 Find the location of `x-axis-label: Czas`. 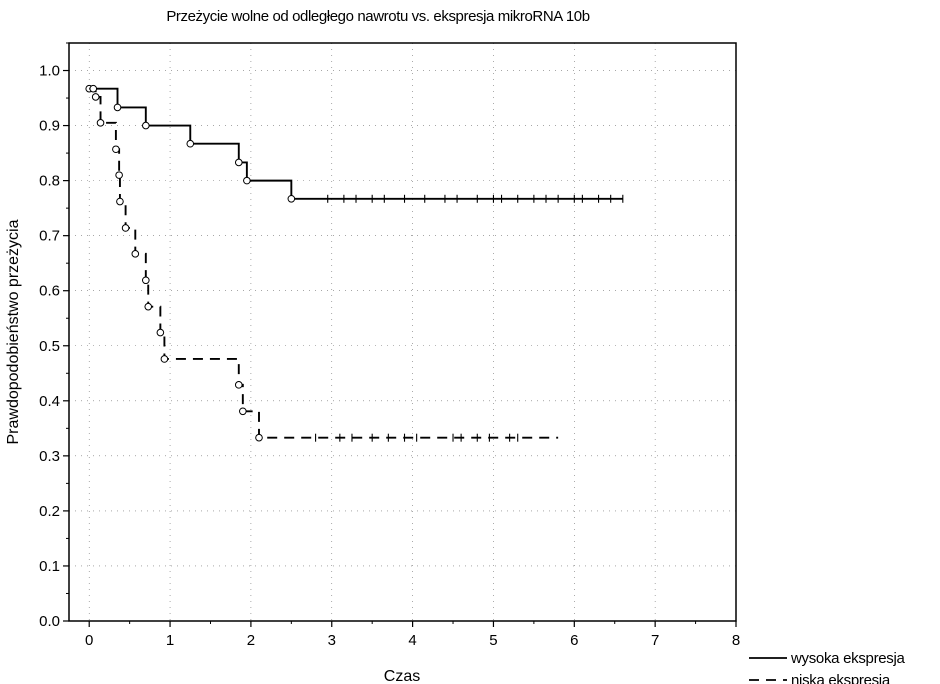

x-axis-label: Czas is located at coordinates (402, 676).